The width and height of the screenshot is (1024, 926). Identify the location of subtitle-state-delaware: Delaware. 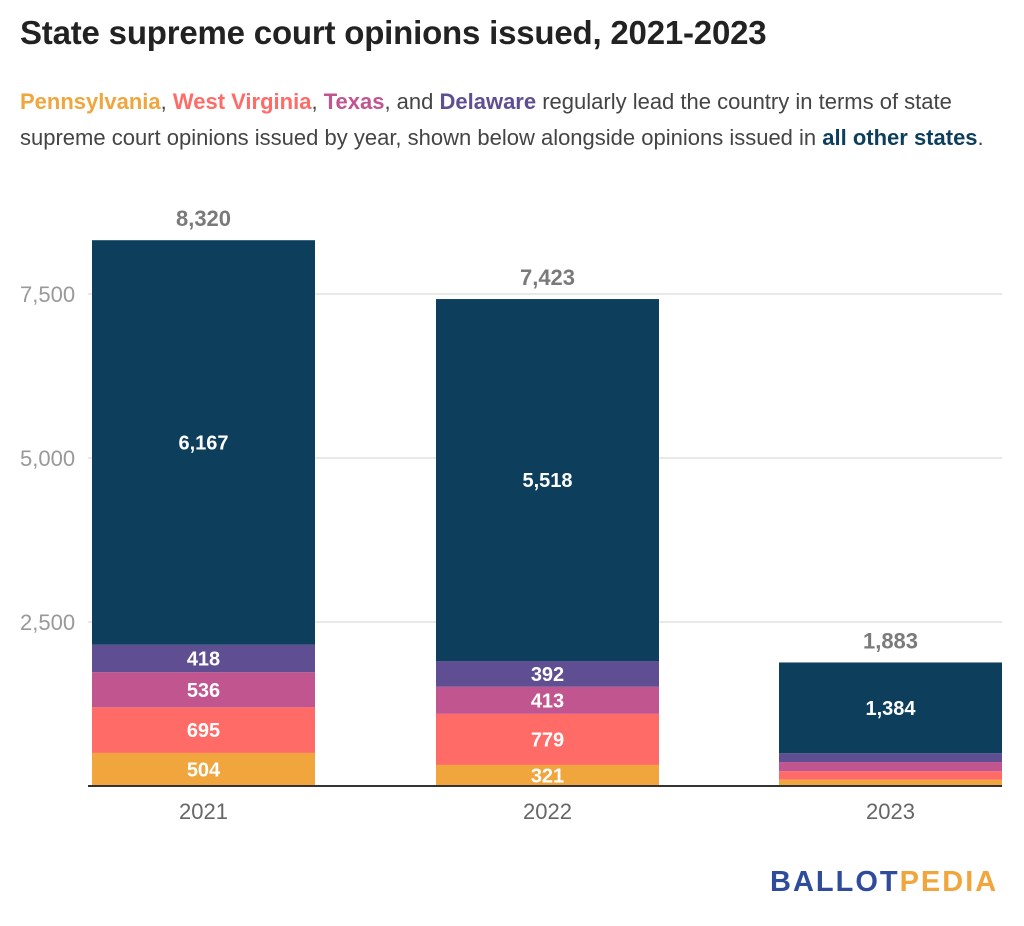
(488, 101).